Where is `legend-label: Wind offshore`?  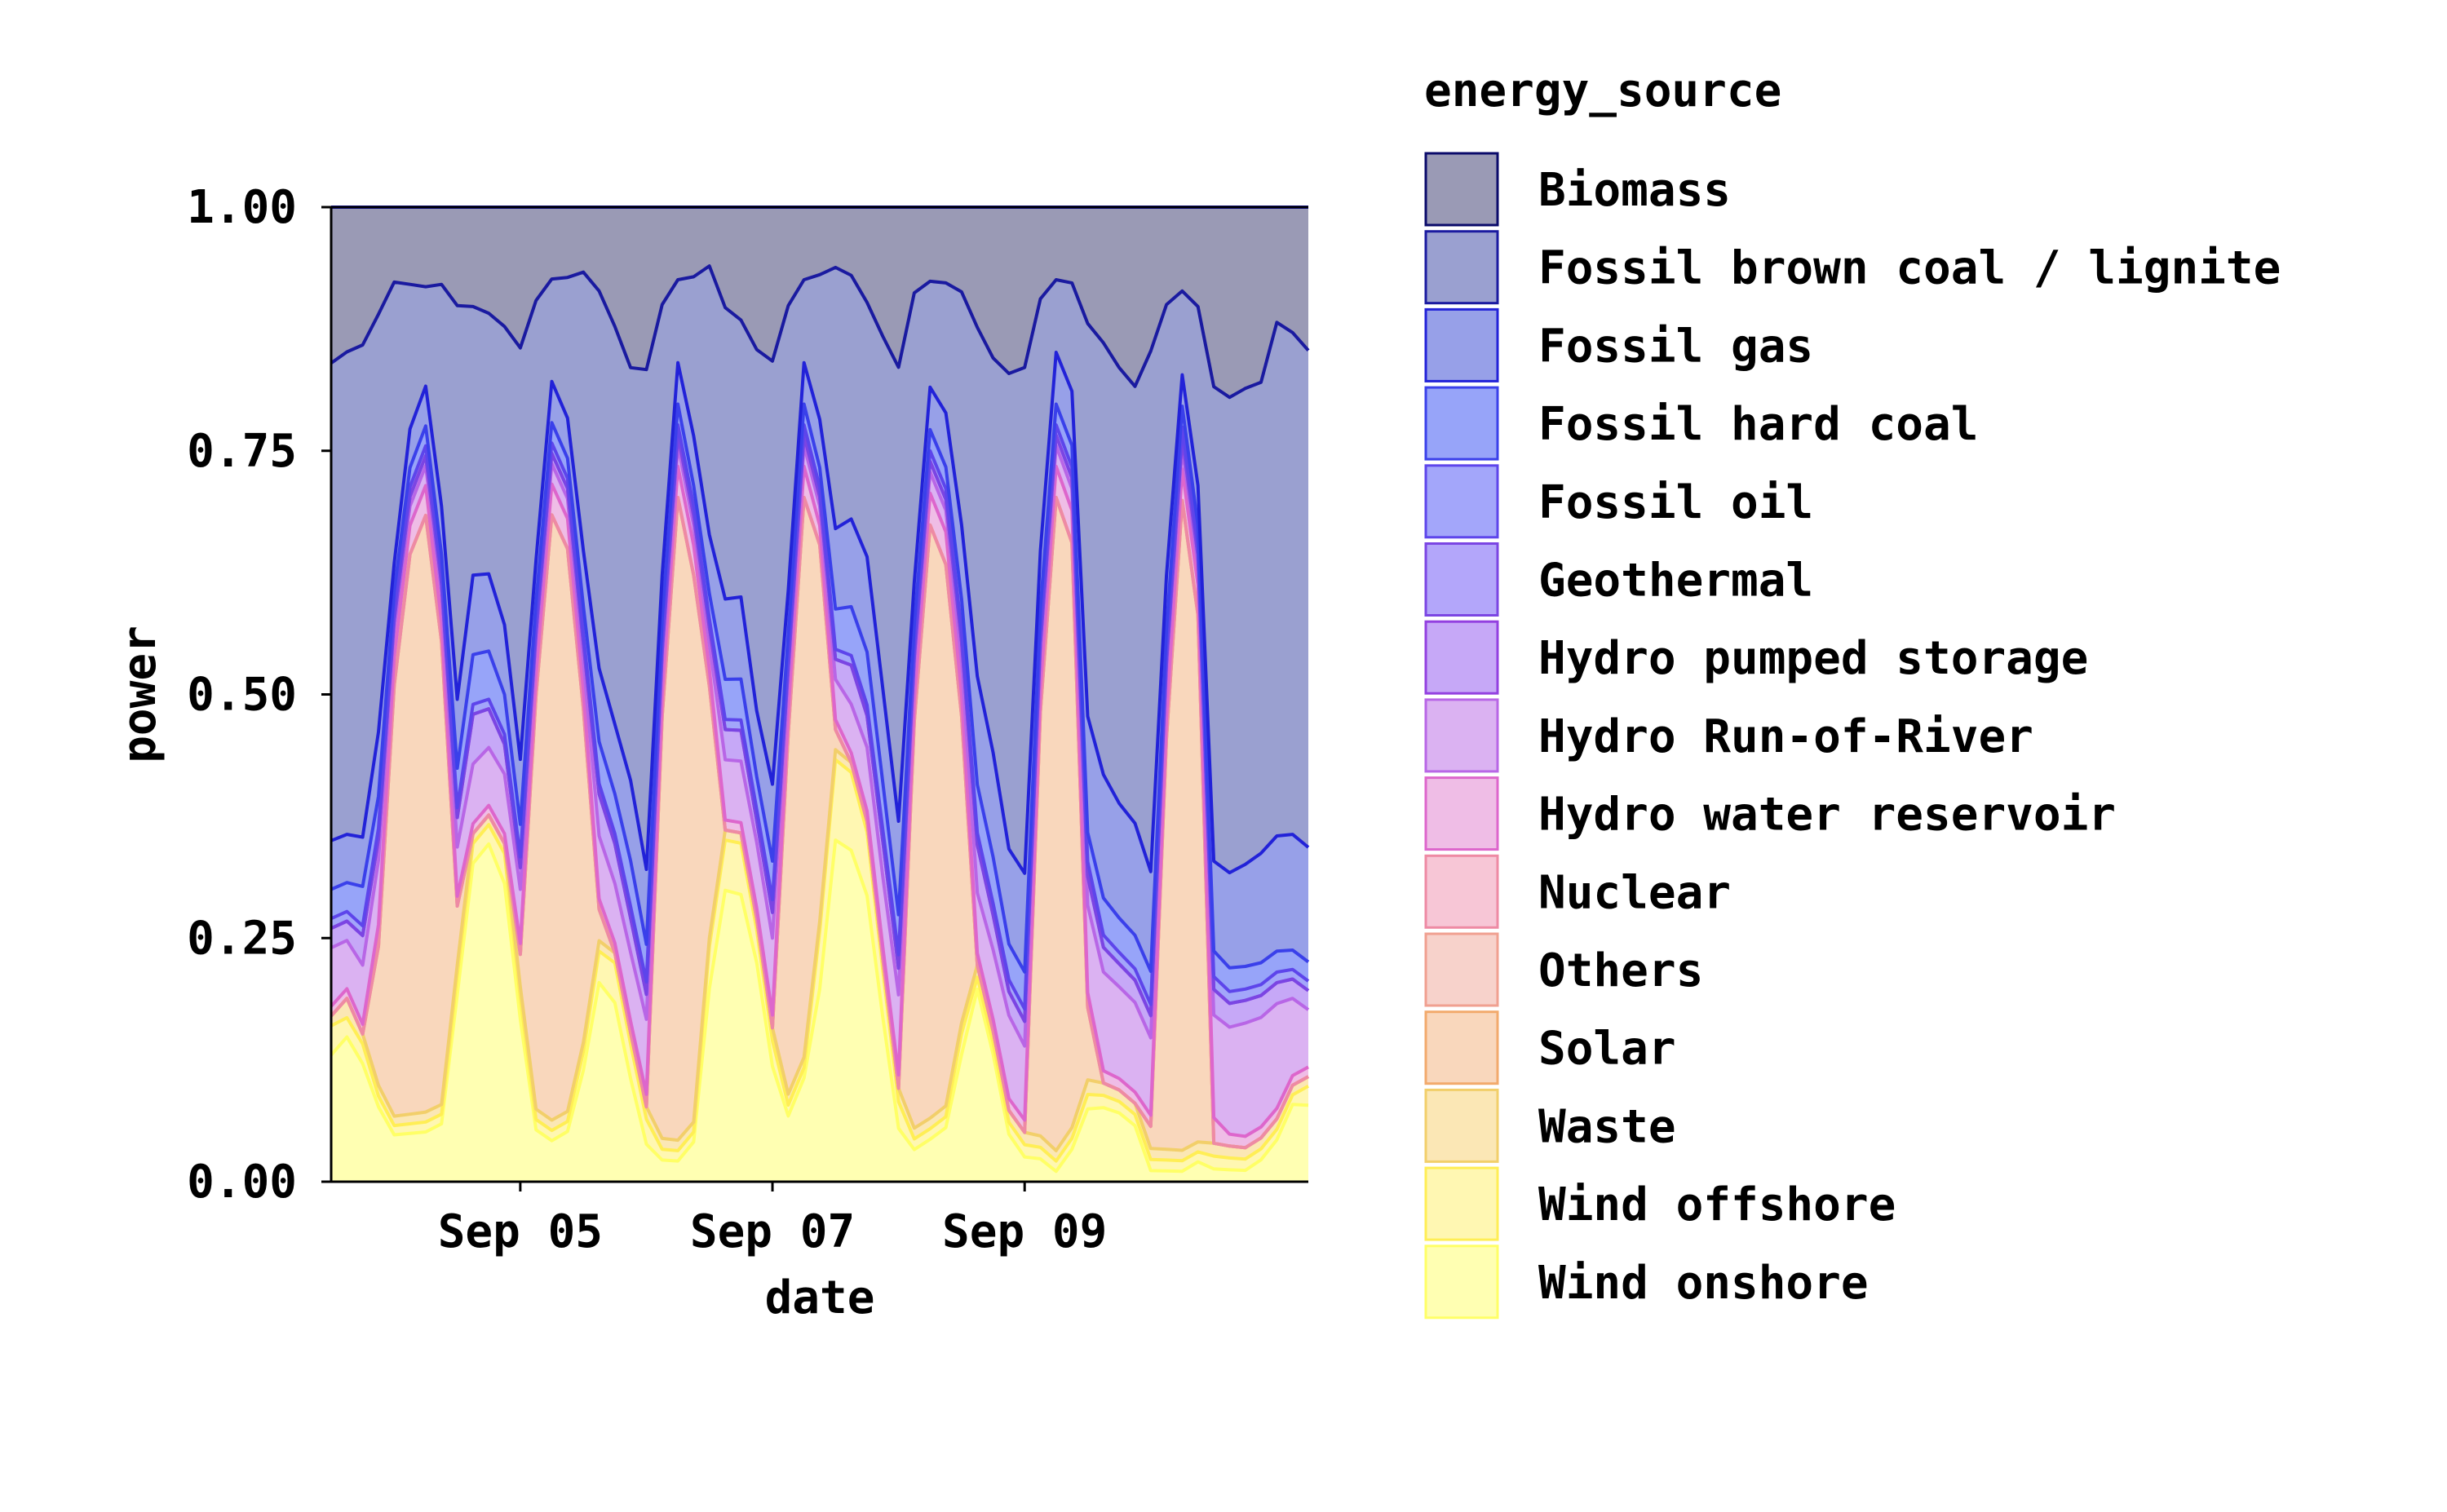
legend-label: Wind offshore is located at coordinates (1717, 1204).